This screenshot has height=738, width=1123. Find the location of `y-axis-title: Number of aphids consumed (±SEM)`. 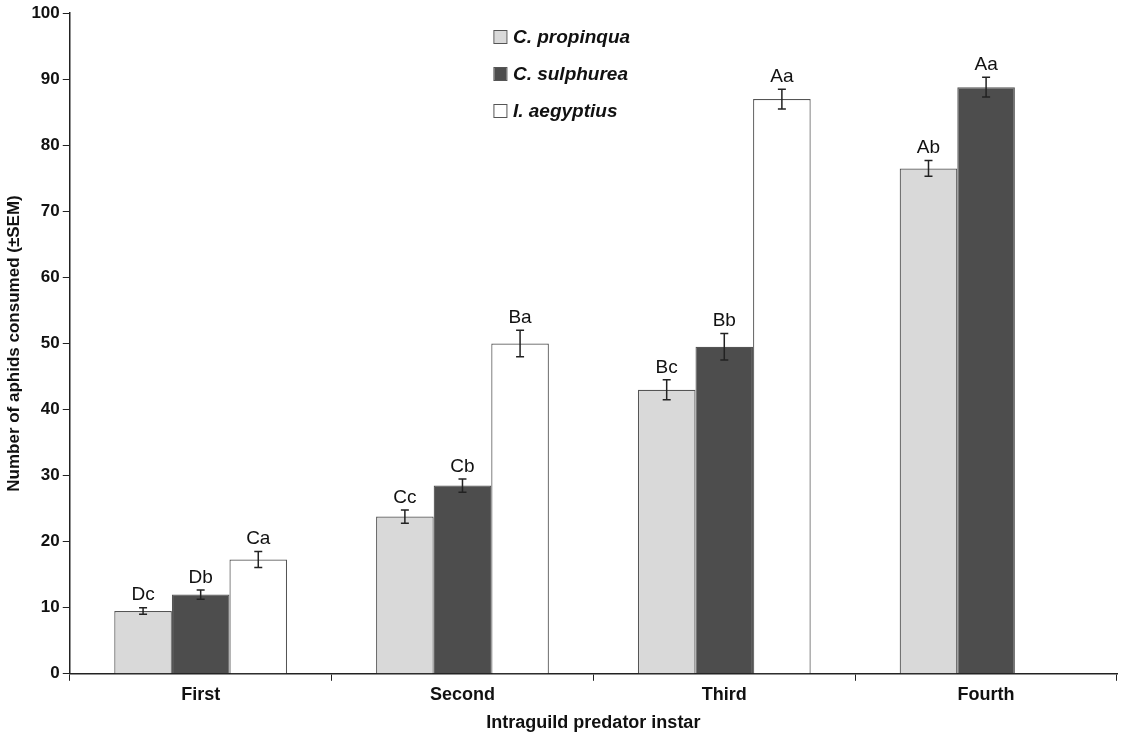

y-axis-title: Number of aphids consumed (±SEM) is located at coordinates (13, 343).